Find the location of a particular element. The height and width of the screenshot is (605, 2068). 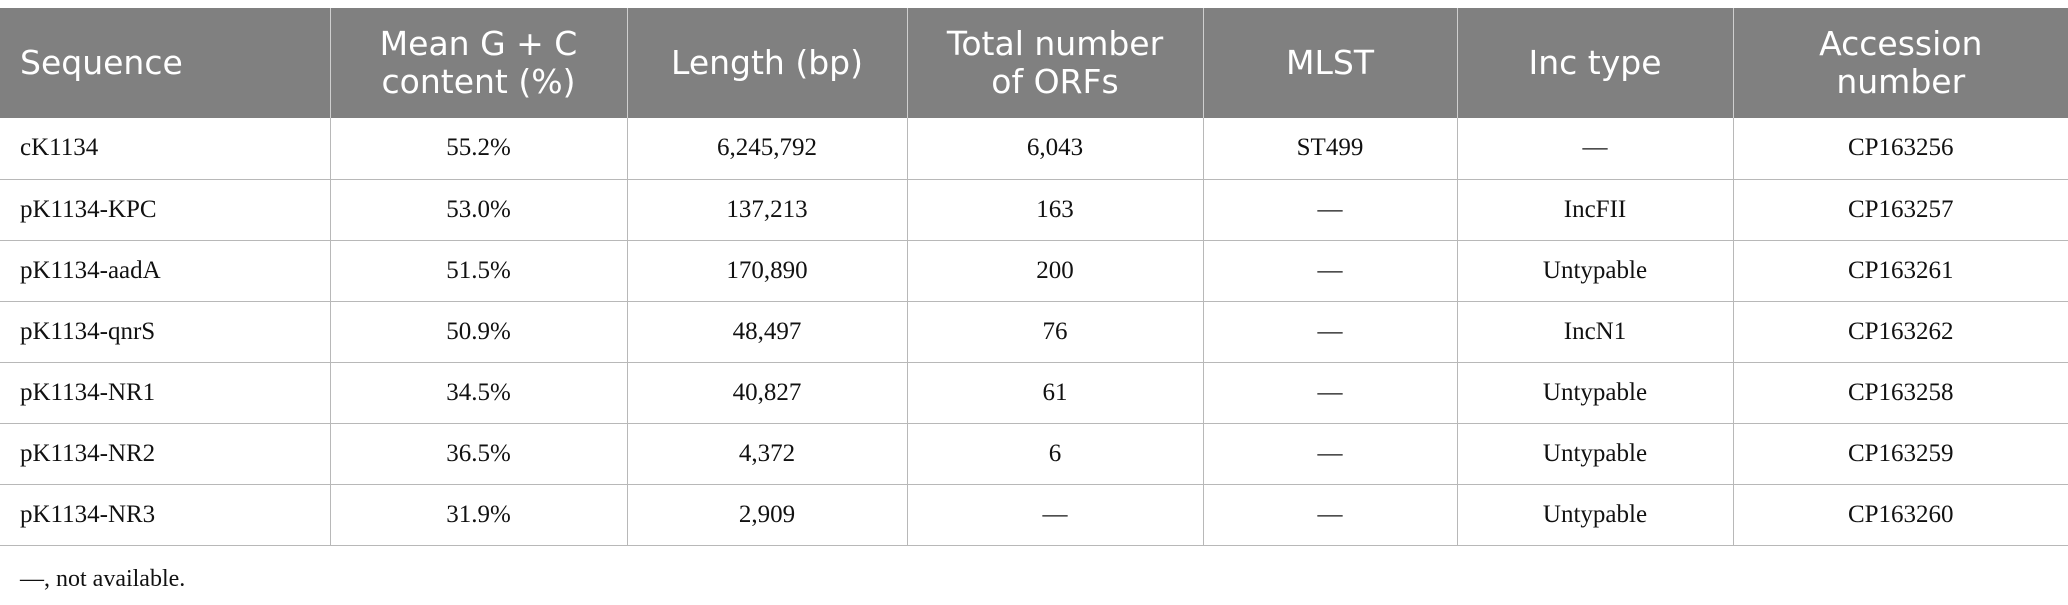

column-header-inc-type: Inc type is located at coordinates (1594, 63).